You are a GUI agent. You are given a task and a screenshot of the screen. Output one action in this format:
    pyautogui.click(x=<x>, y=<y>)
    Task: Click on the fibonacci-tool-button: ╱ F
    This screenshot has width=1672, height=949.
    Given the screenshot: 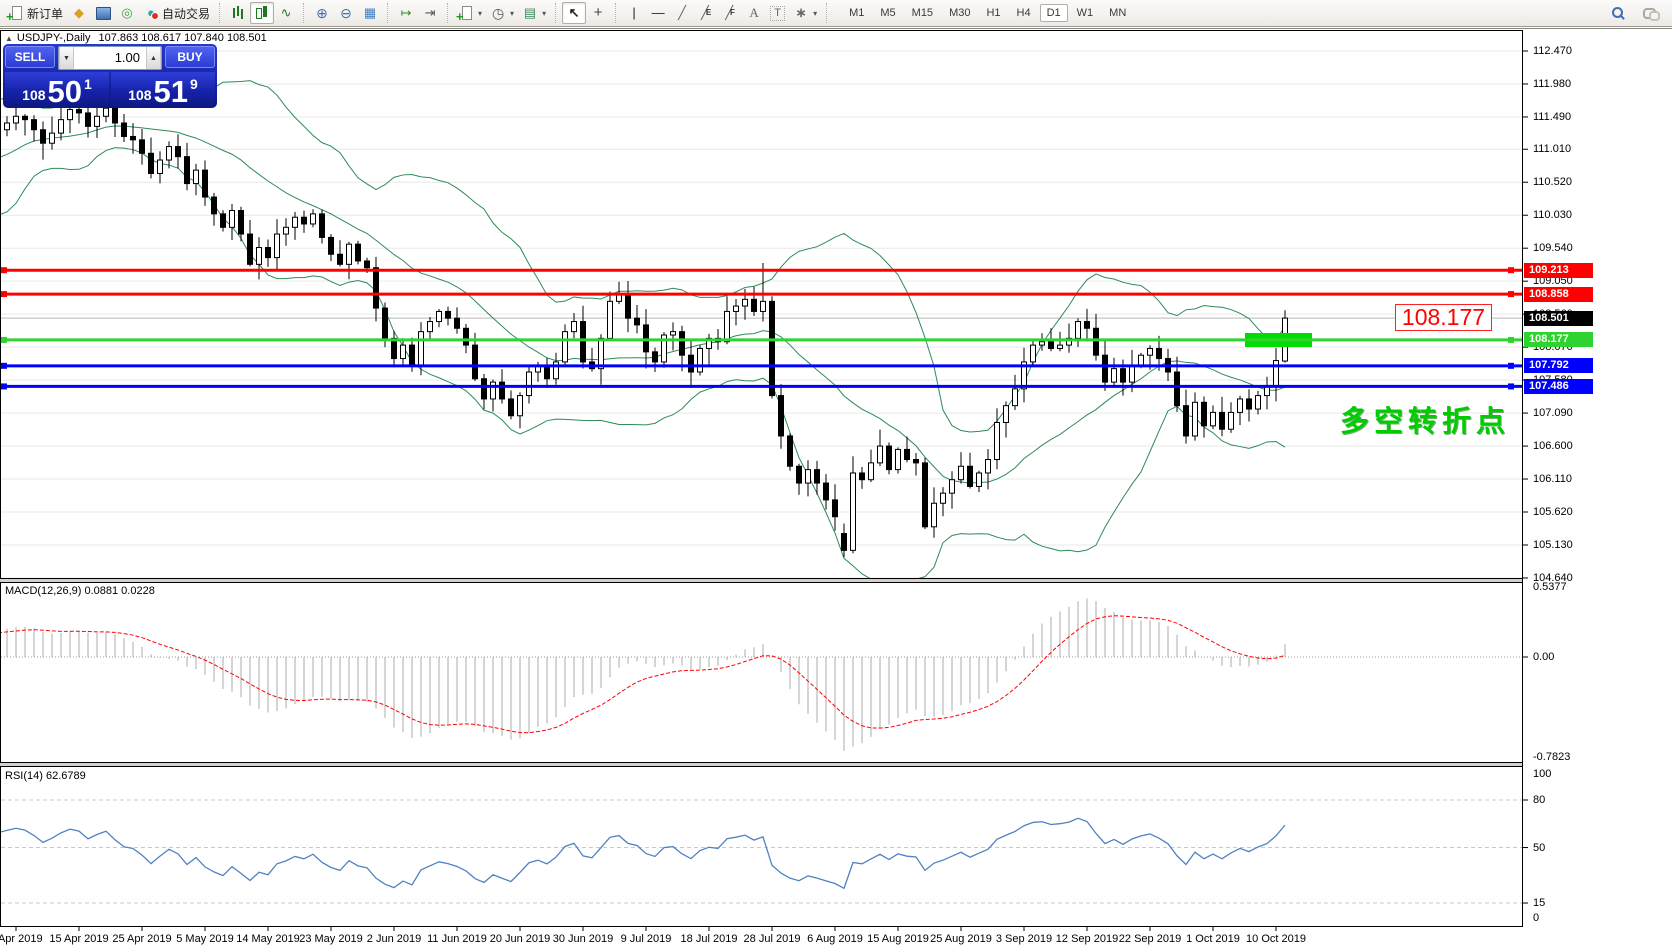 What is the action you would take?
    pyautogui.click(x=730, y=13)
    